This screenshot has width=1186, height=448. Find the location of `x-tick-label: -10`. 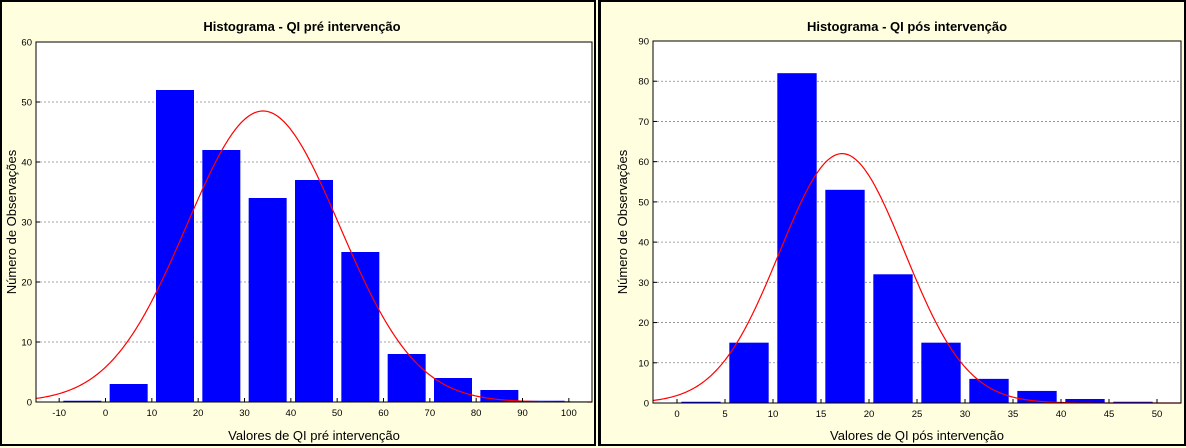

x-tick-label: -10 is located at coordinates (59, 413).